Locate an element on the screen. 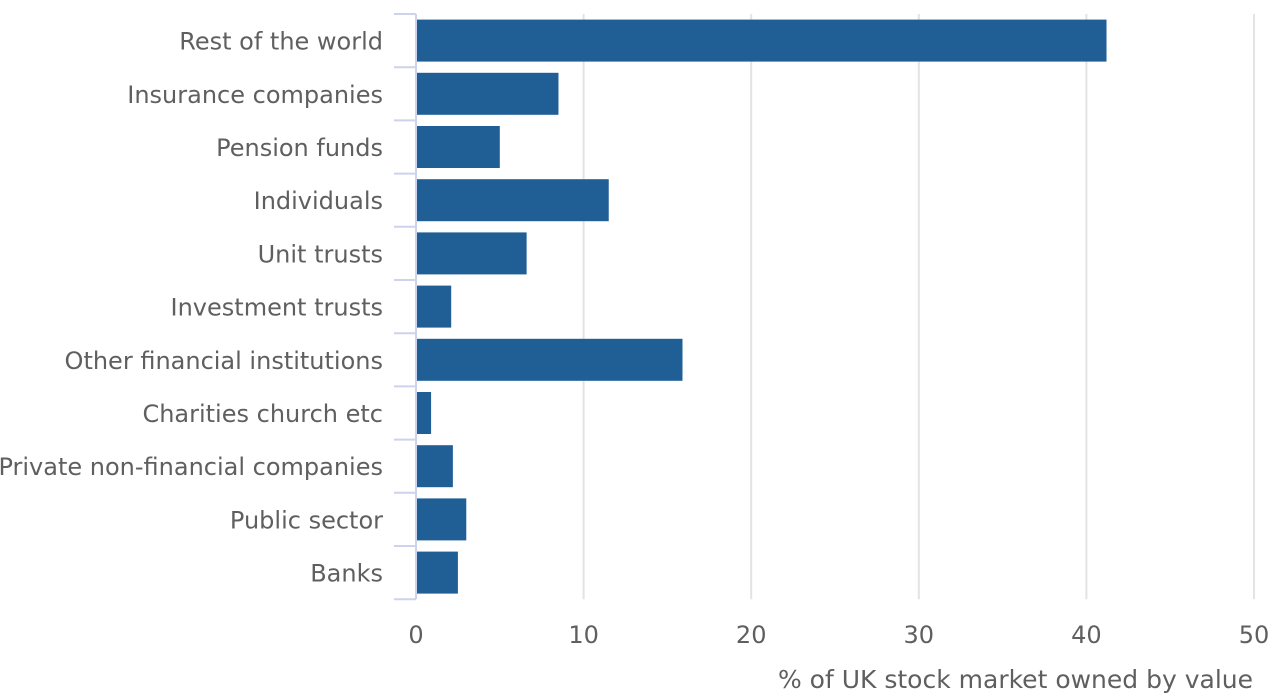 The width and height of the screenshot is (1277, 694). bar-public-sector is located at coordinates (441, 519).